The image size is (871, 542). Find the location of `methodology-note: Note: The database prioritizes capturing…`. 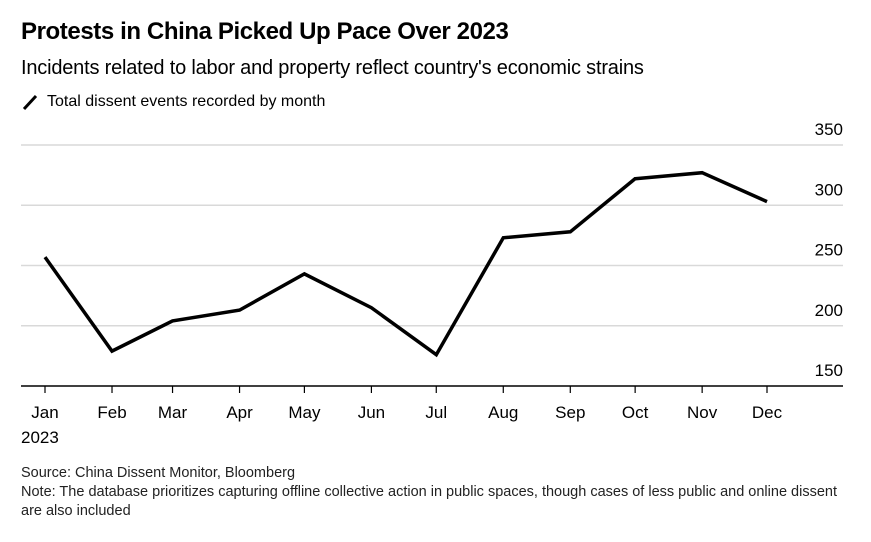

methodology-note: Note: The database prioritizes capturing… is located at coordinates (429, 501).